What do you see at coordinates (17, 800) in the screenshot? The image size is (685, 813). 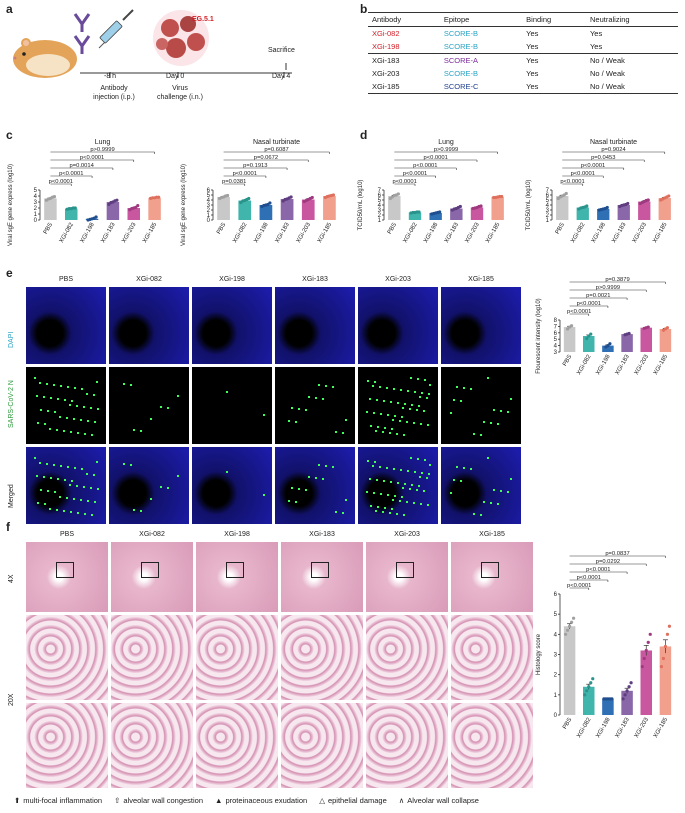 I see `legend-symbol-icon: ⬆` at bounding box center [17, 800].